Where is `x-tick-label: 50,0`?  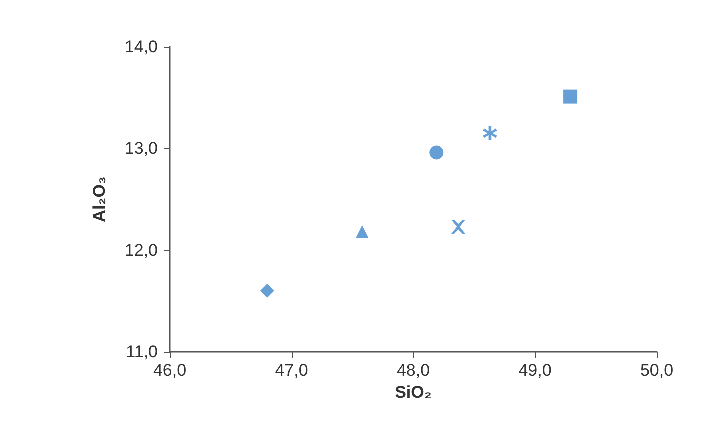
x-tick-label: 50,0 is located at coordinates (657, 370).